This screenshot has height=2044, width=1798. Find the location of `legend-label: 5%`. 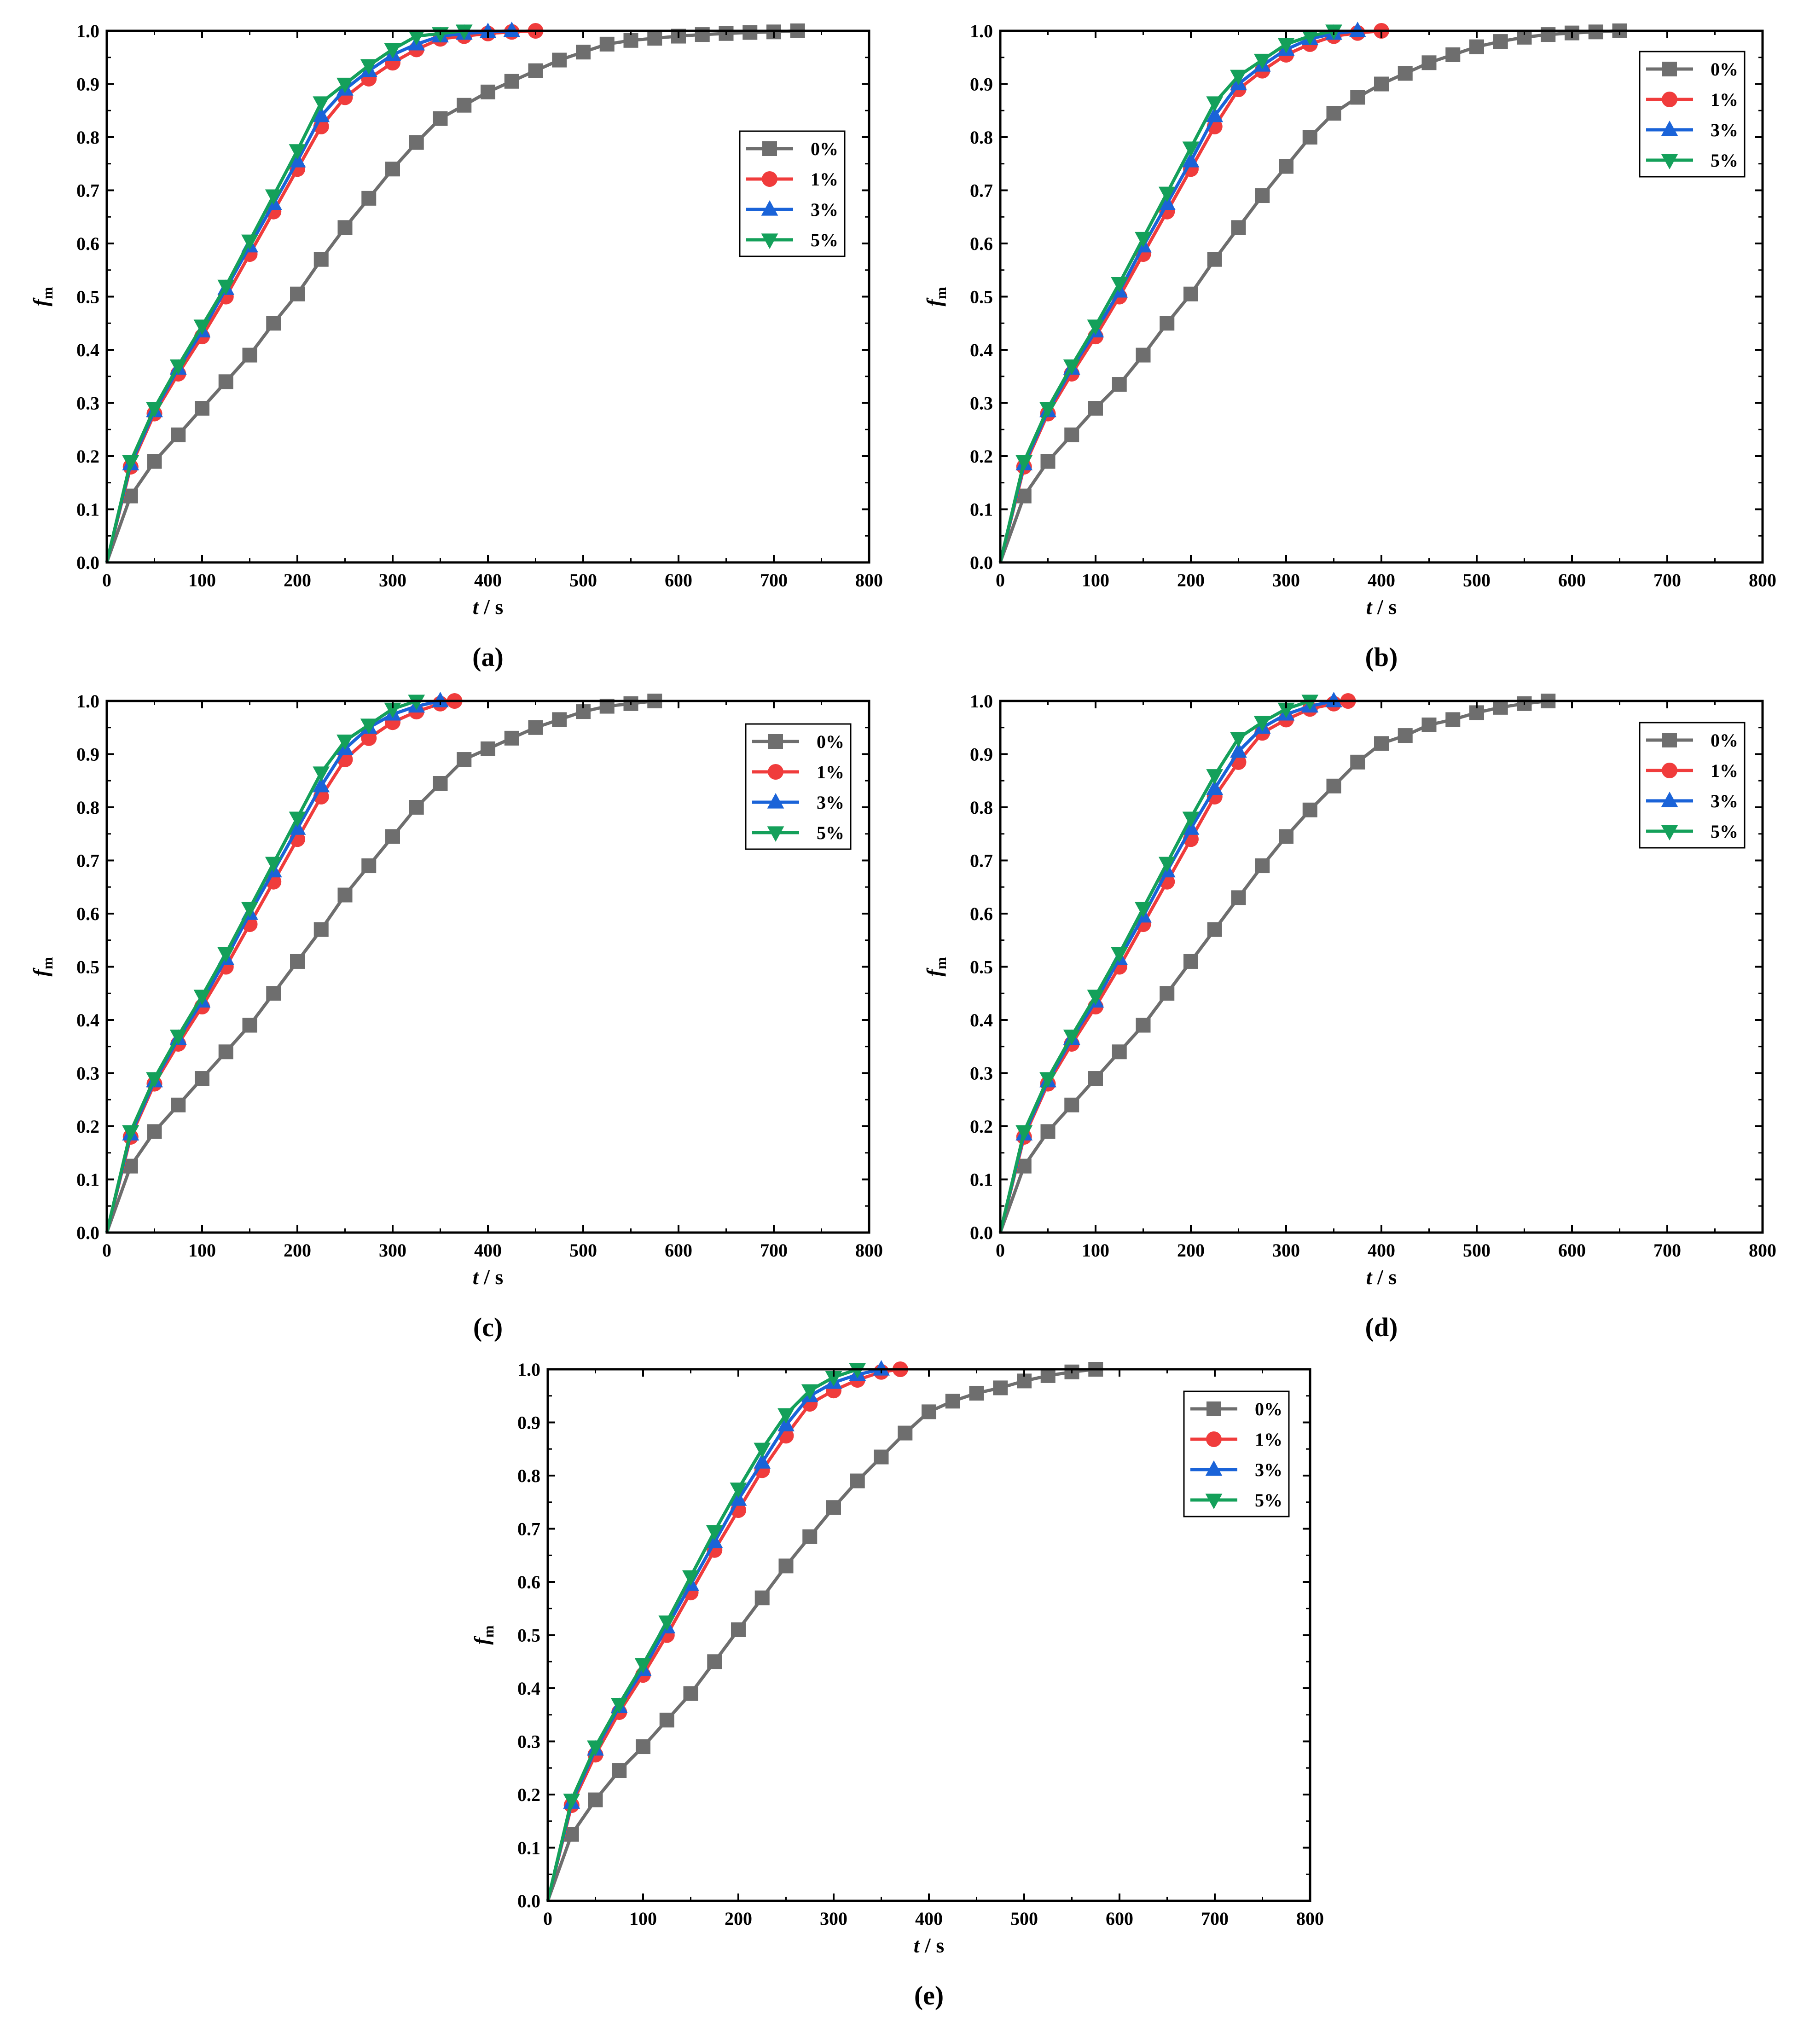

legend-label: 5% is located at coordinates (830, 832).